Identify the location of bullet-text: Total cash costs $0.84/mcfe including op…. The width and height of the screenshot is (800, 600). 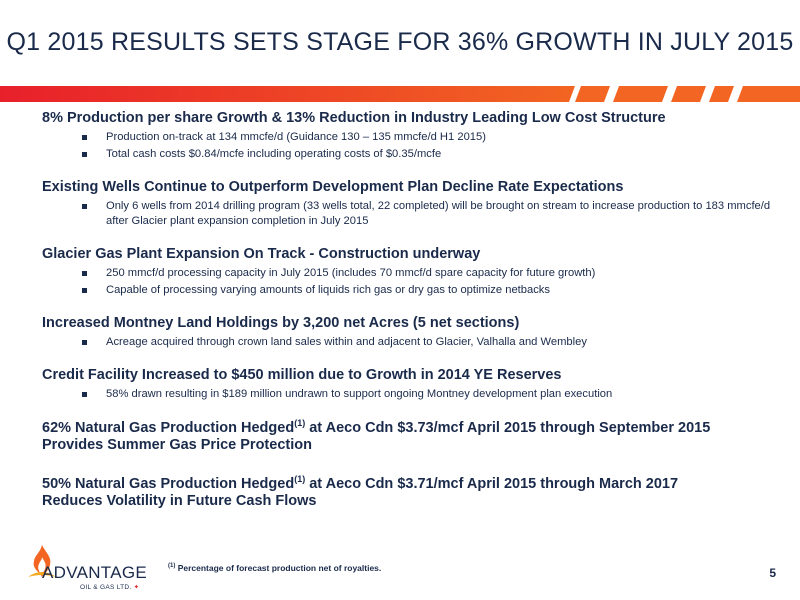
(274, 154).